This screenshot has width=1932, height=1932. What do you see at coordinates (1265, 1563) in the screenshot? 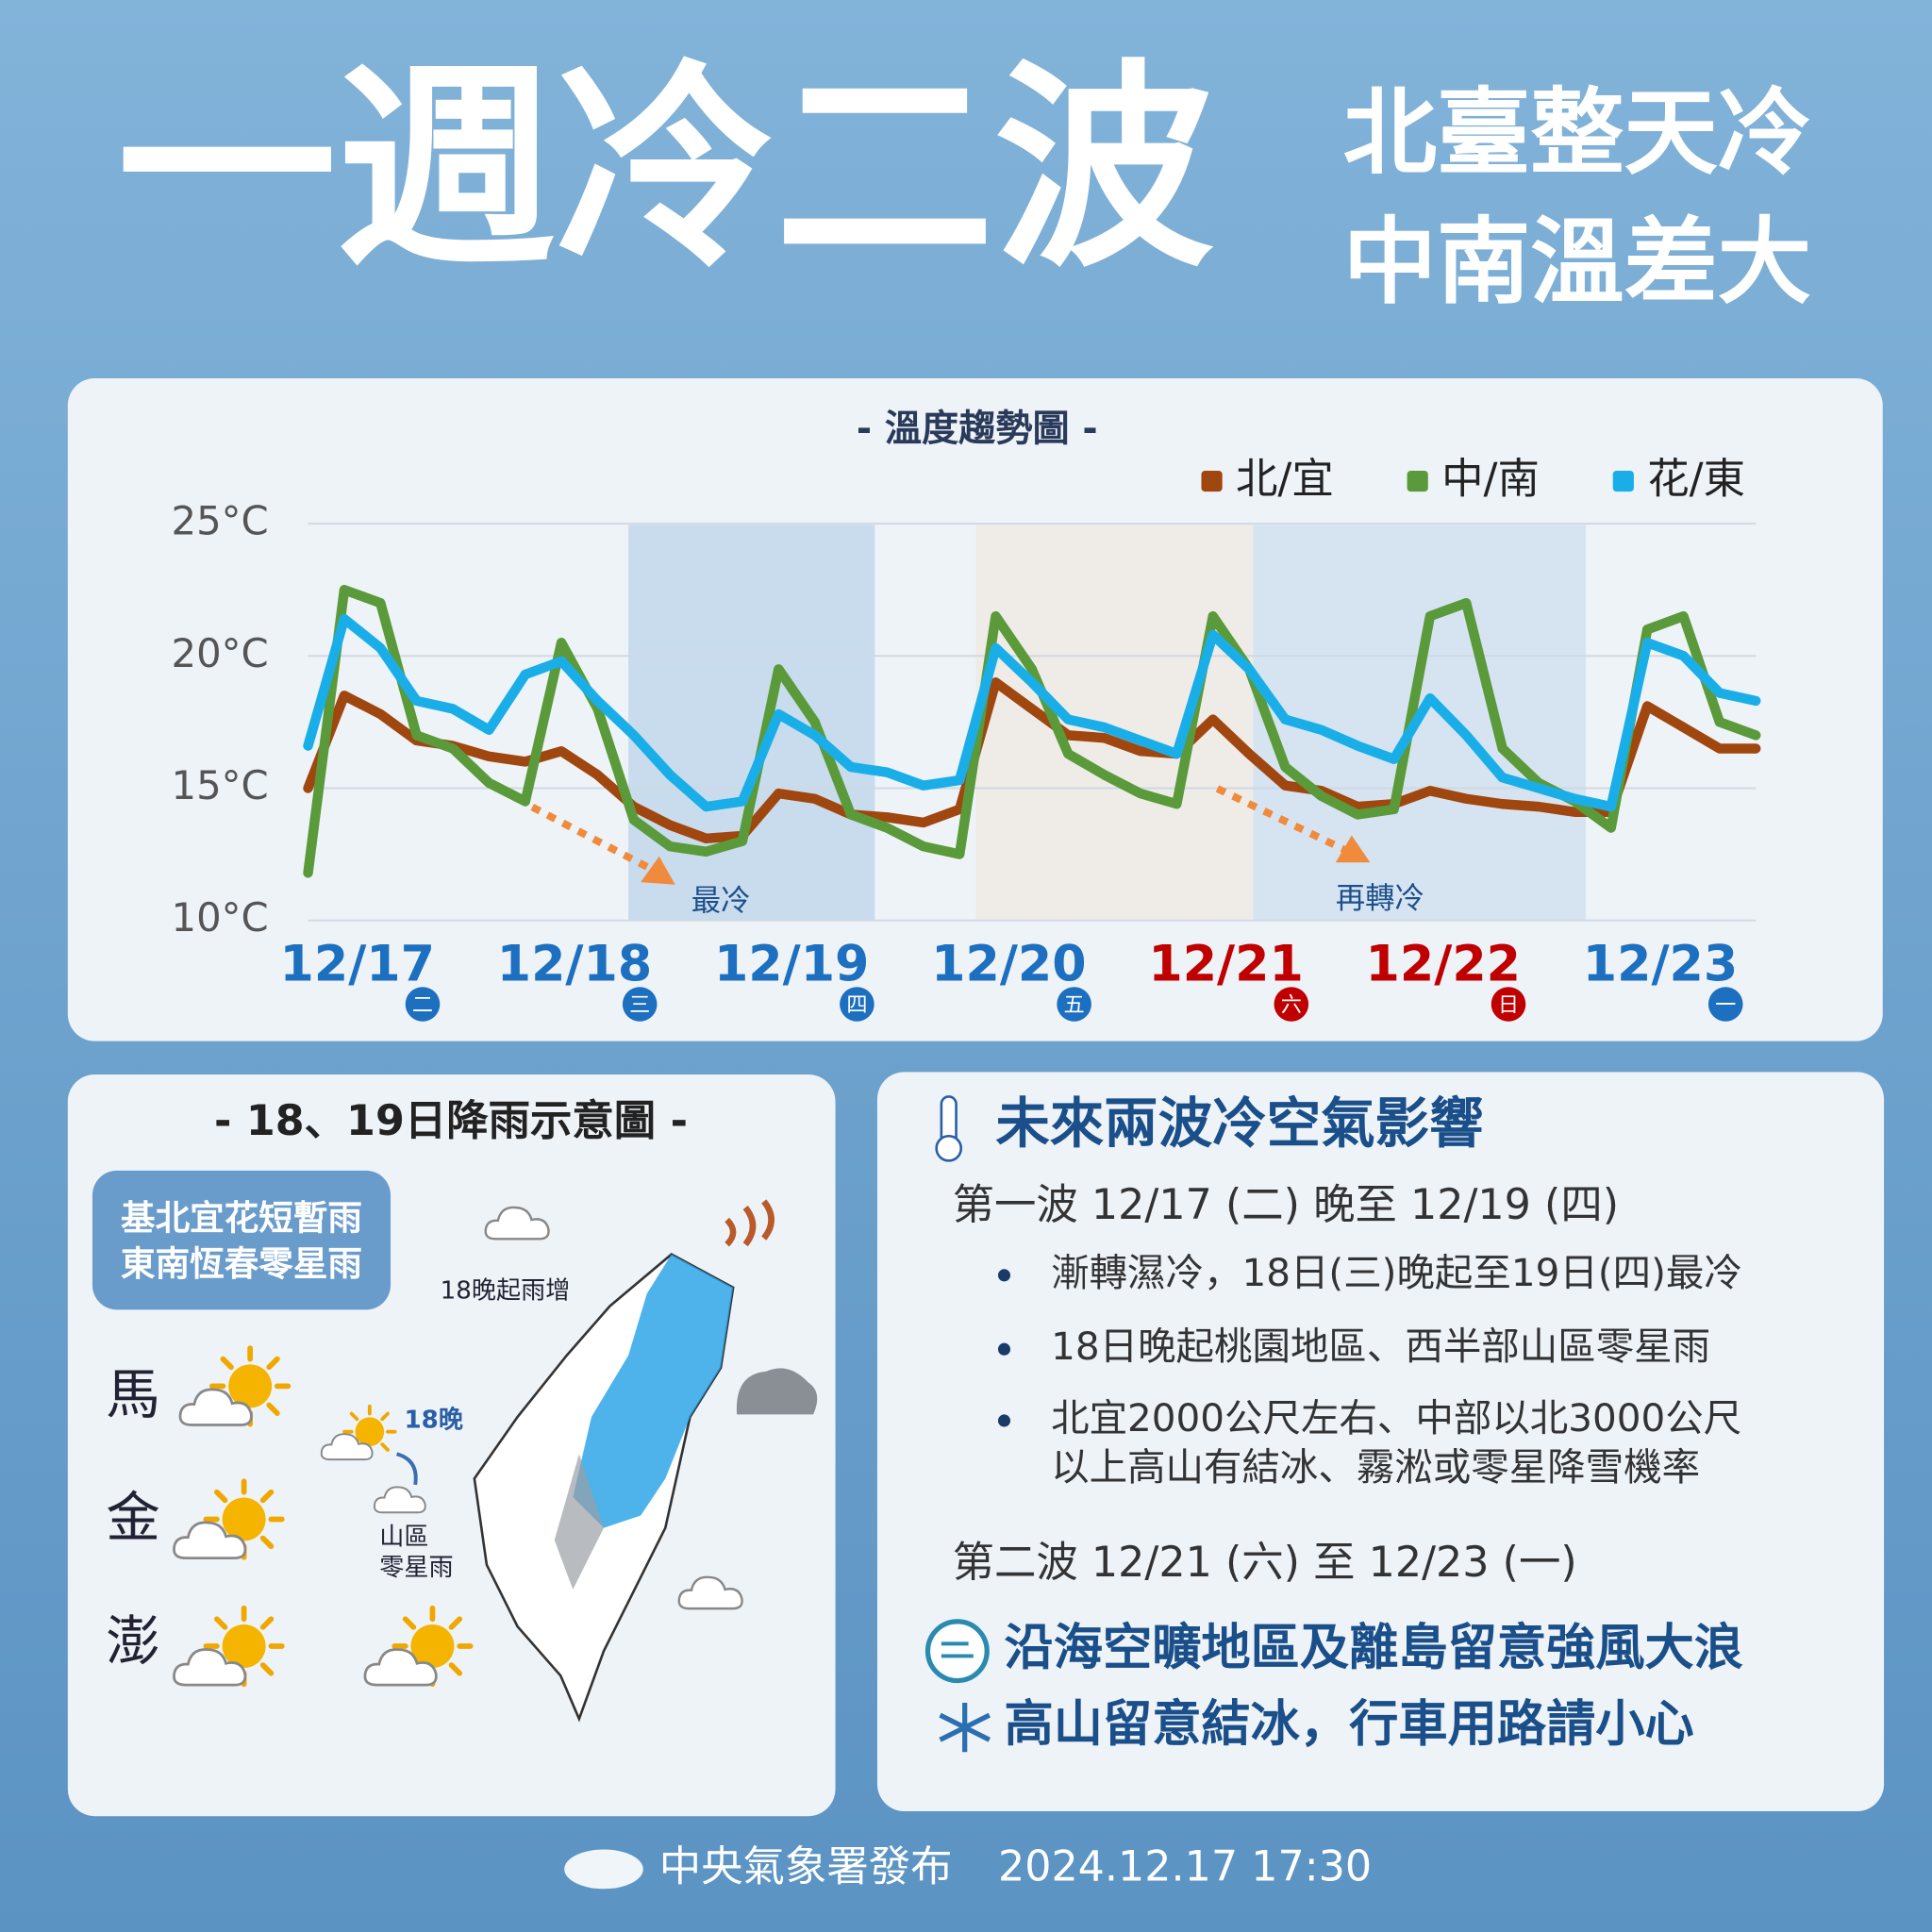
I see `wave-heading: 第二波 12/21 (六) 至 12/23 (一)` at bounding box center [1265, 1563].